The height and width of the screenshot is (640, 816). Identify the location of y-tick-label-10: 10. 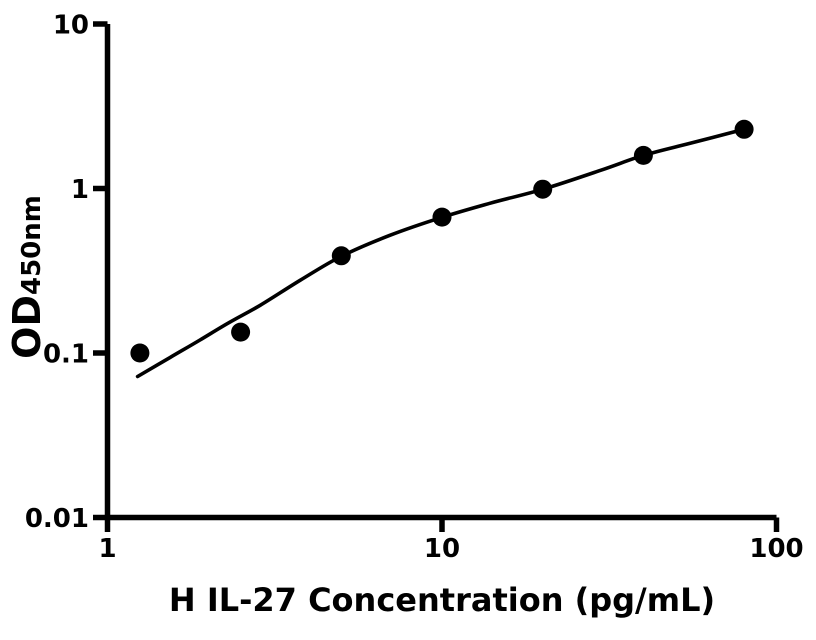
(71, 26).